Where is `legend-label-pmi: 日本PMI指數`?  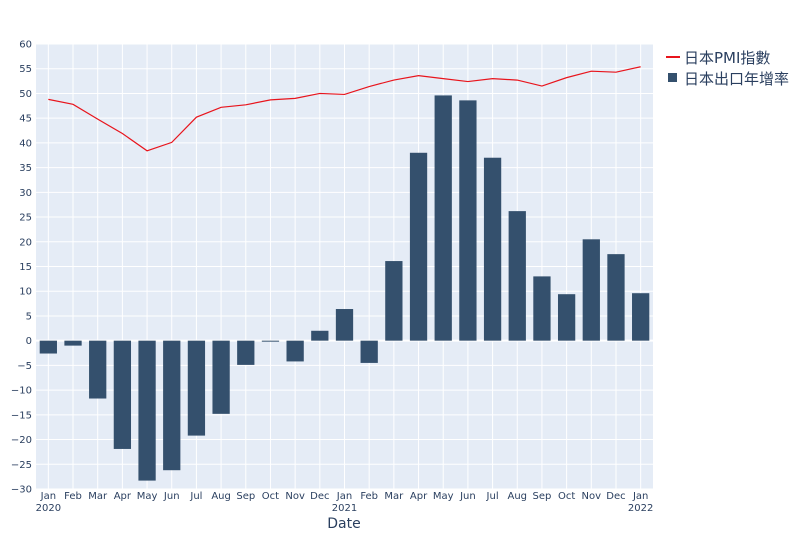 legend-label-pmi: 日本PMI指數 is located at coordinates (727, 58).